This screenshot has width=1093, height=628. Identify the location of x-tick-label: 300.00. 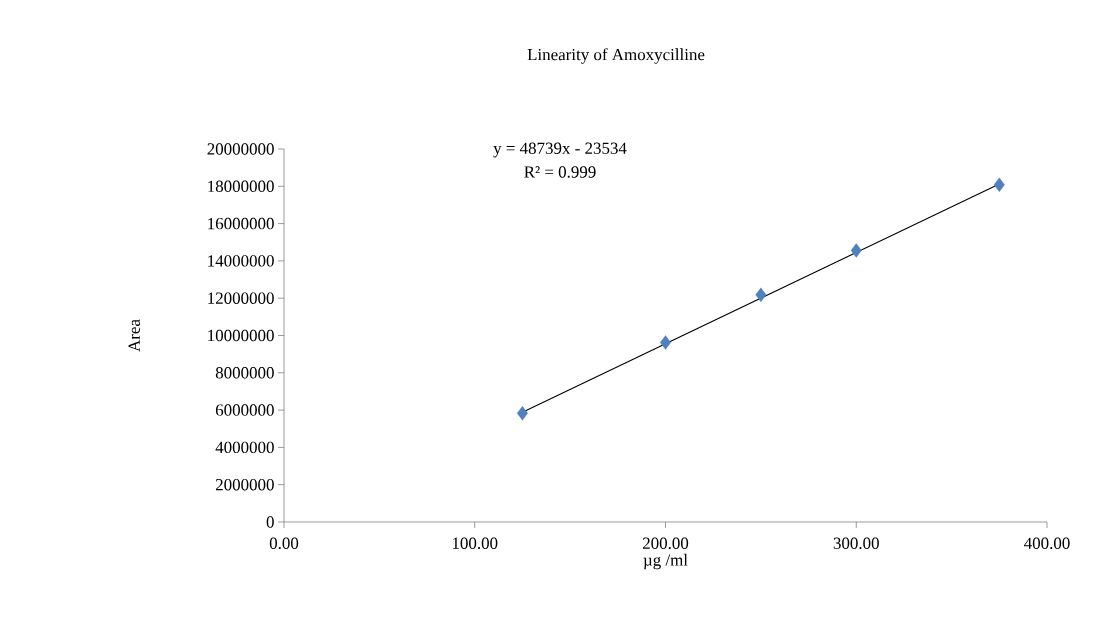
(856, 543).